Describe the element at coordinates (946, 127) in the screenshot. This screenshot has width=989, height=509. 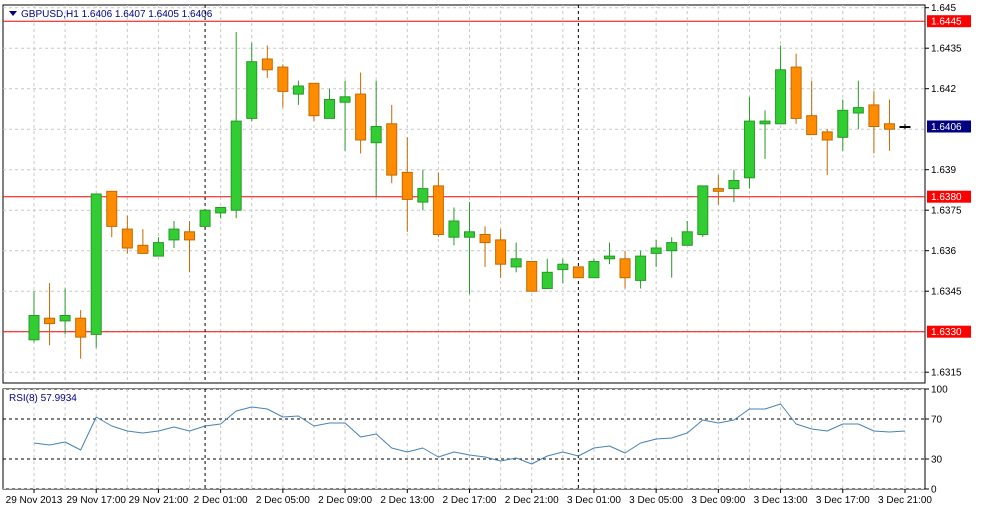
I see `text: 1.6406` at that location.